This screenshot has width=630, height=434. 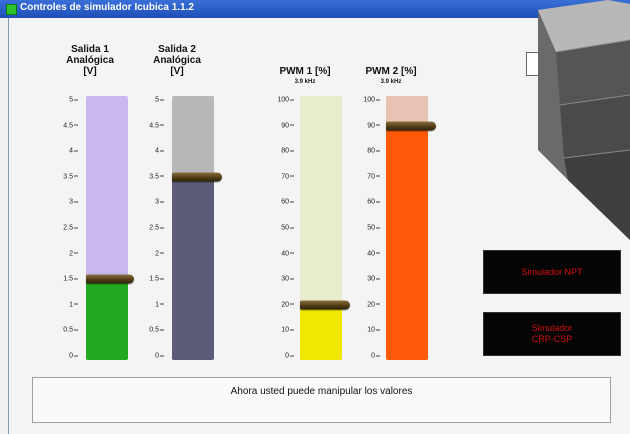 What do you see at coordinates (325, 305) in the screenshot?
I see `gauge-3-slider-handle` at bounding box center [325, 305].